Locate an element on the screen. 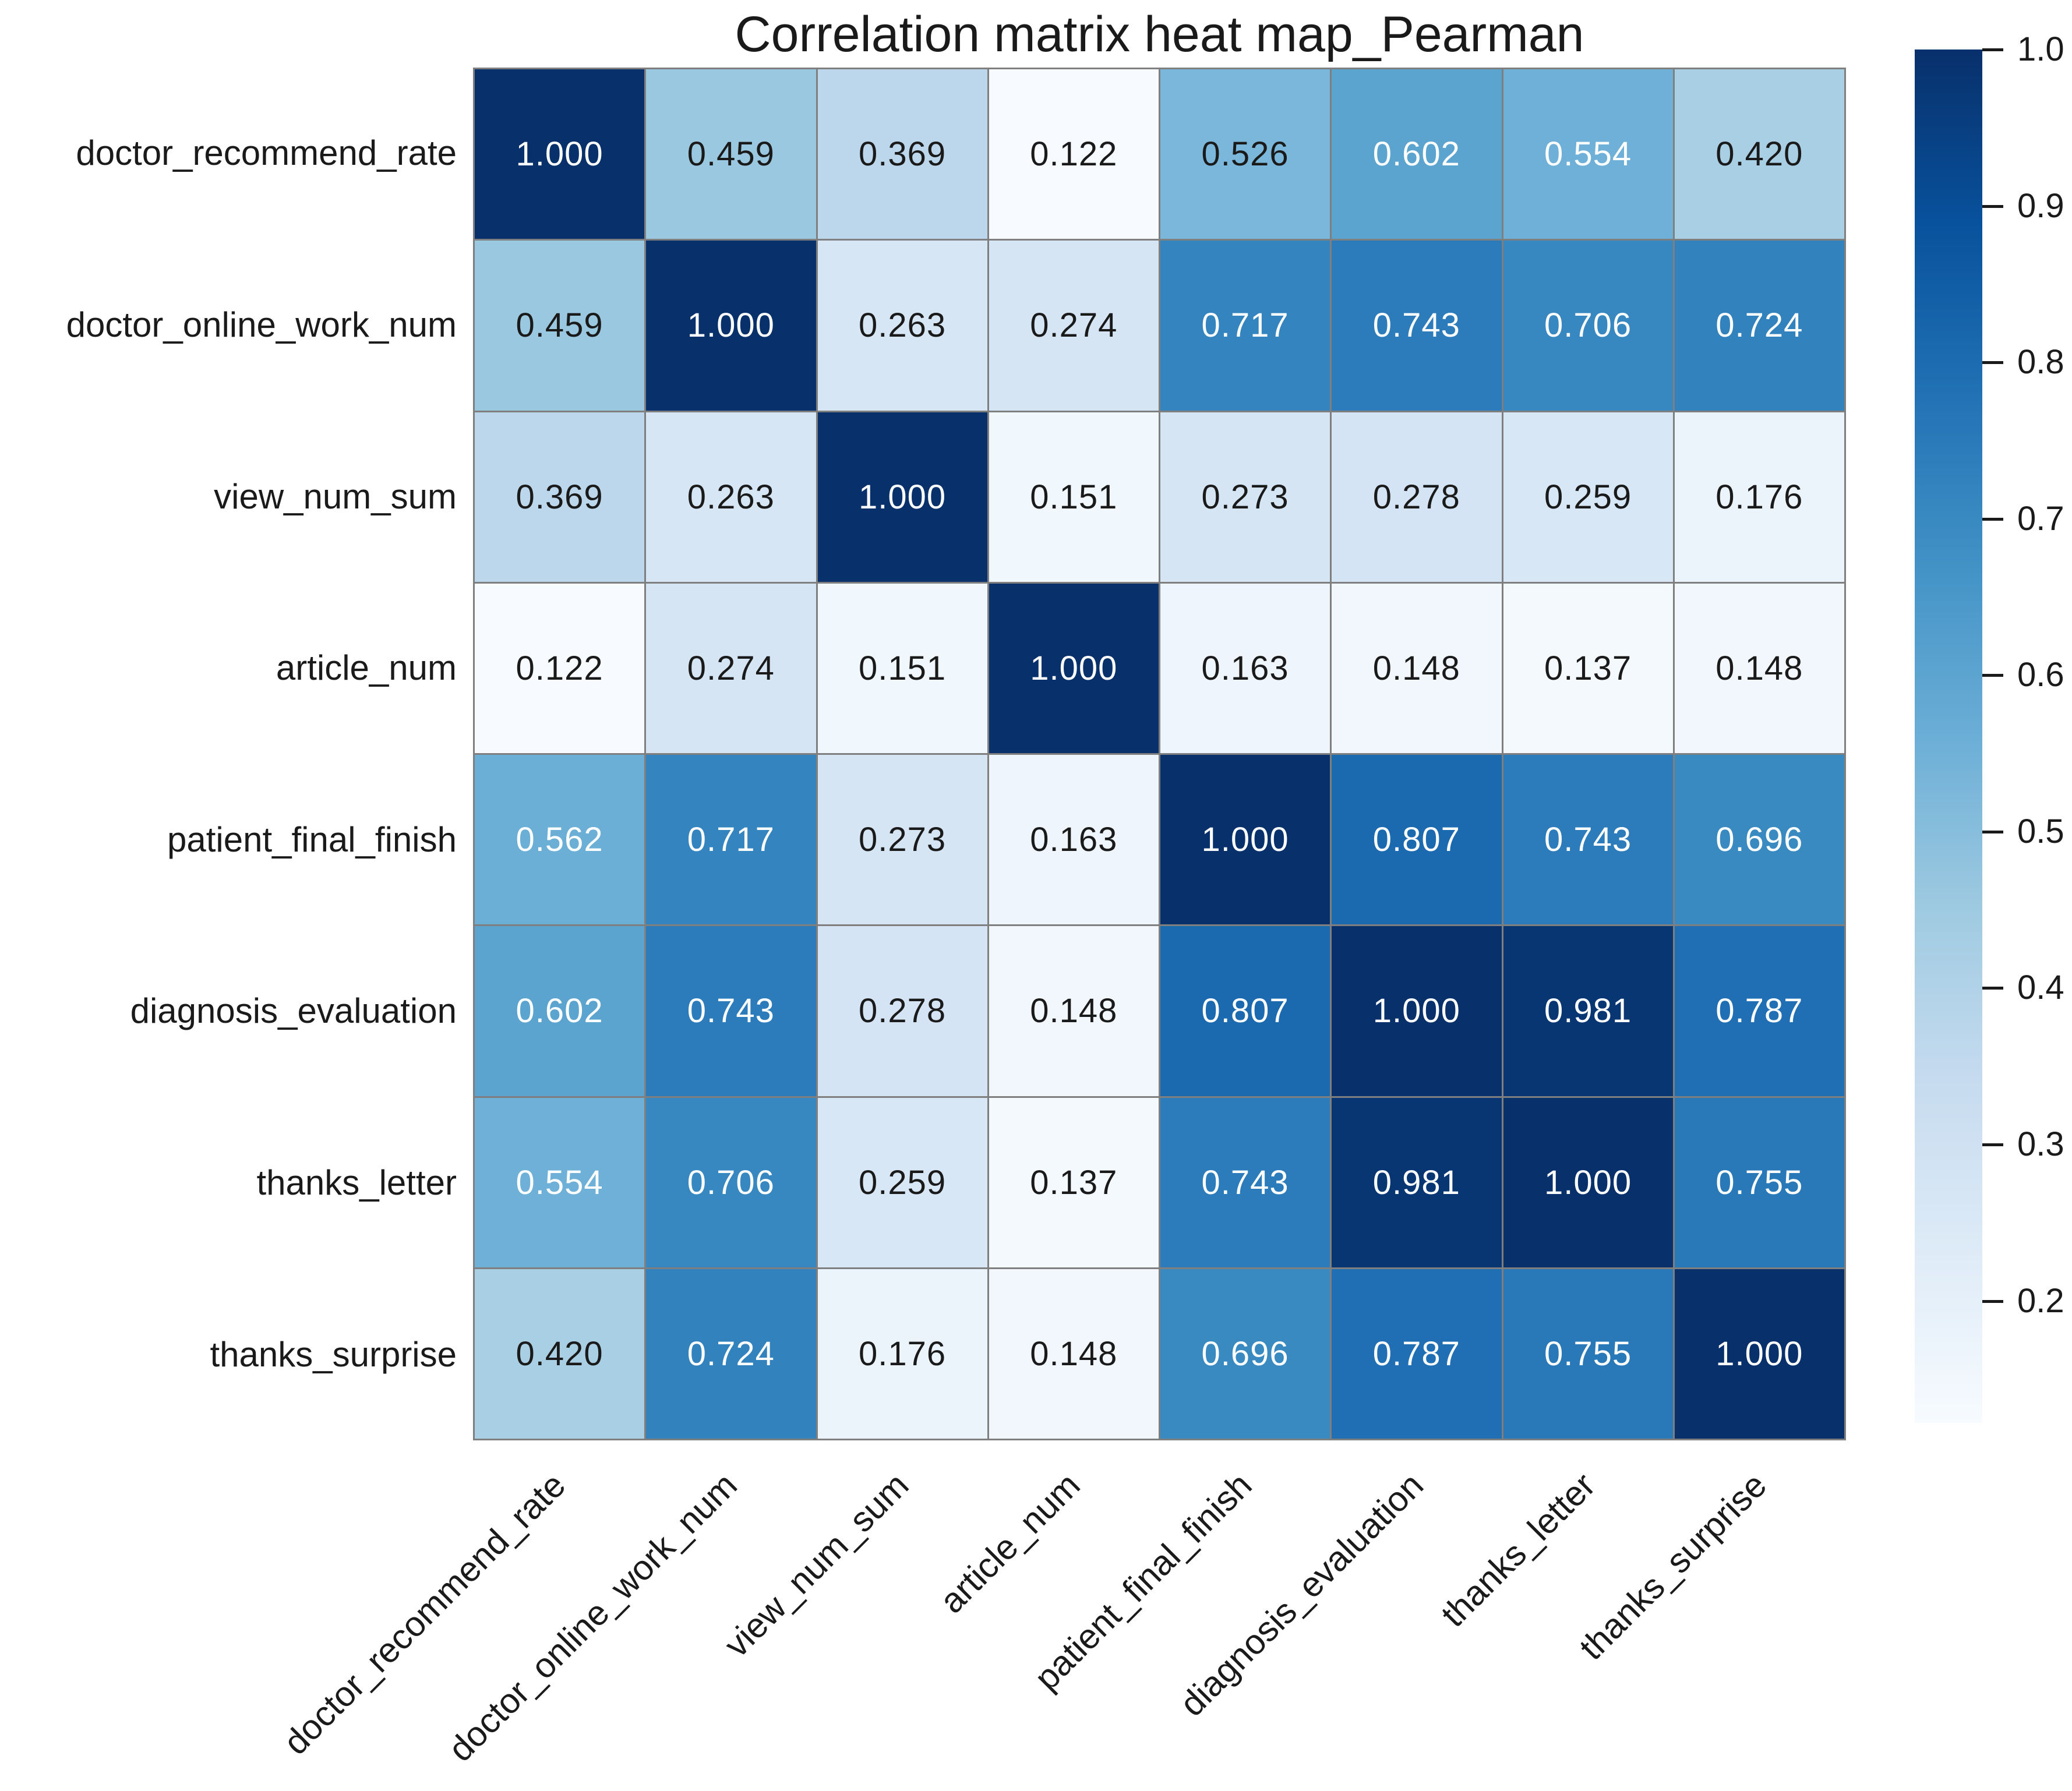 The height and width of the screenshot is (1791, 2072). colorbar-tick-label: 0.8 is located at coordinates (2041, 362).